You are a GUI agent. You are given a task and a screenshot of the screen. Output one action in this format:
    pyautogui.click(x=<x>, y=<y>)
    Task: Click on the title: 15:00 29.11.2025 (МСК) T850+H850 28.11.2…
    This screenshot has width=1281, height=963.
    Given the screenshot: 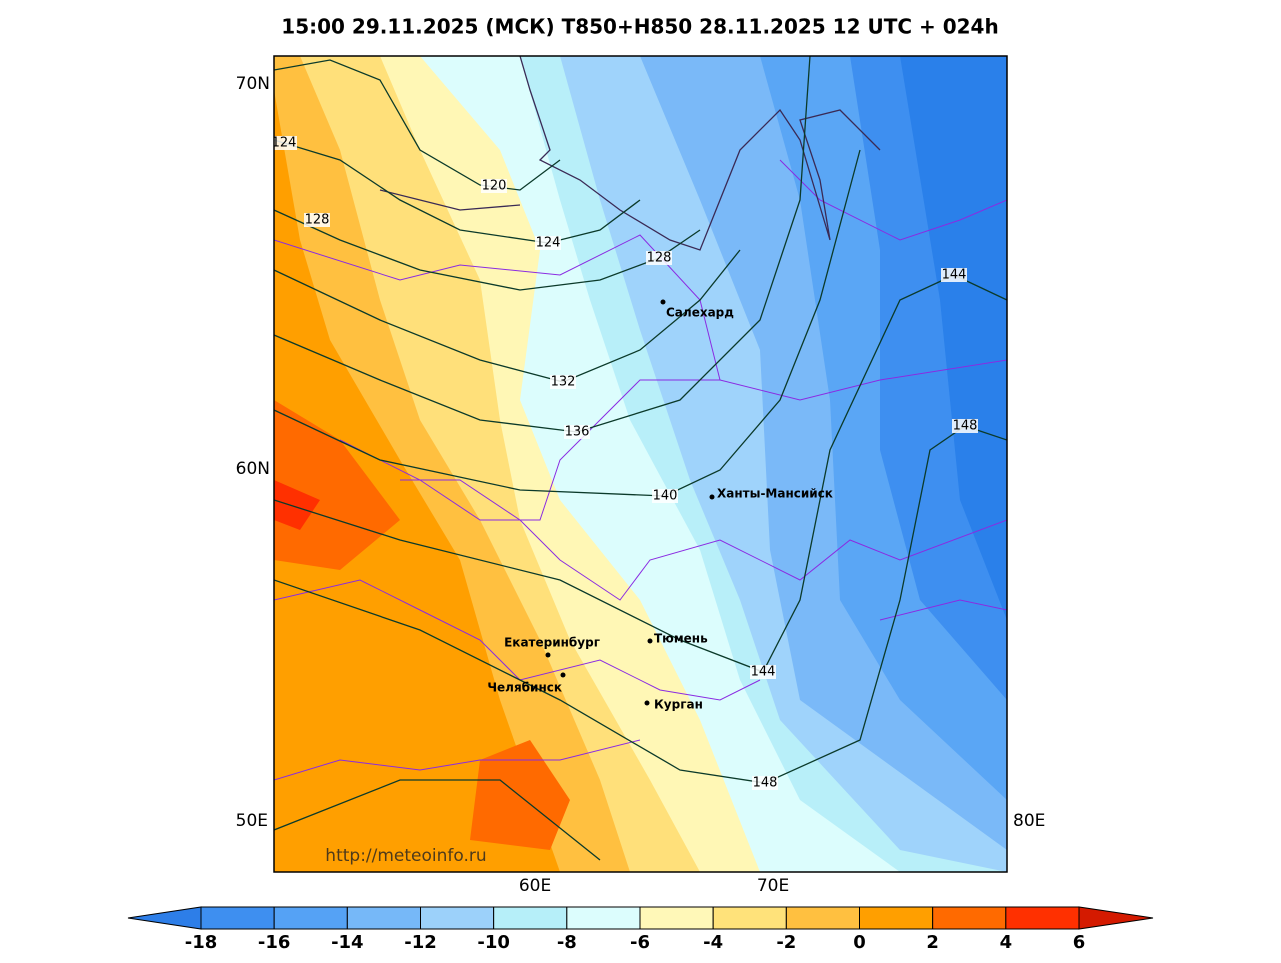 What is the action you would take?
    pyautogui.click(x=639, y=27)
    